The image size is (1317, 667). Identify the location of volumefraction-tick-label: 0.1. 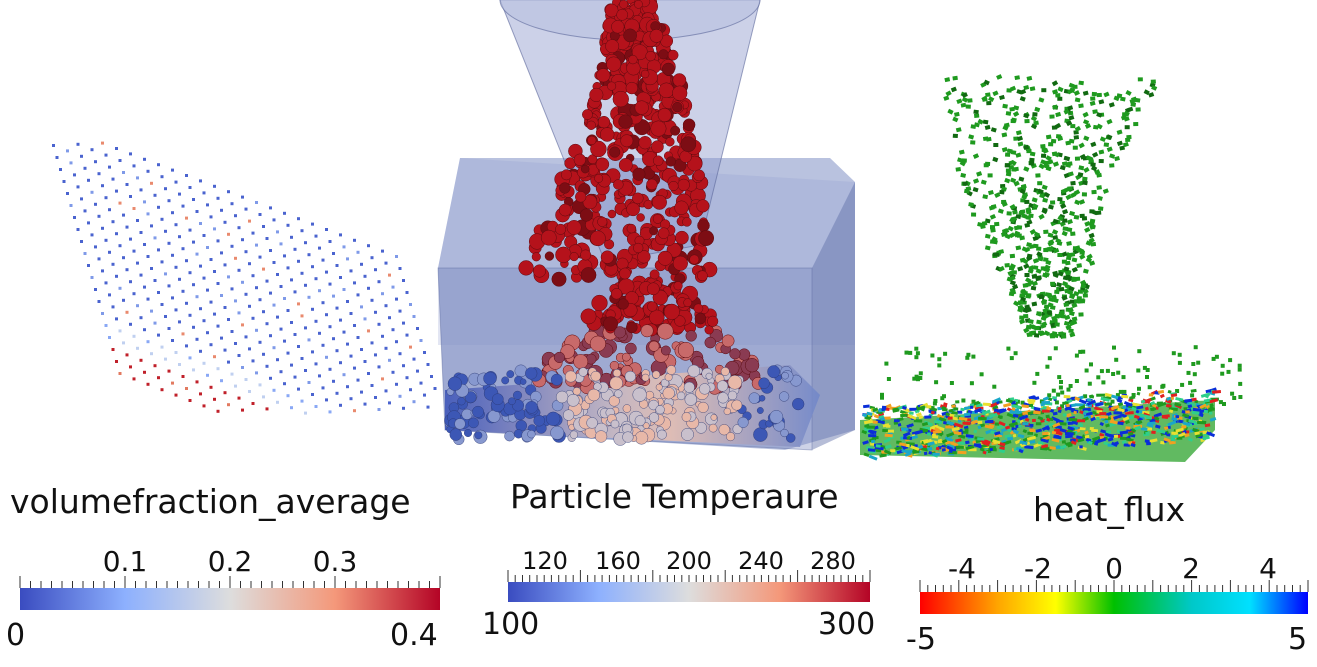
(125, 561).